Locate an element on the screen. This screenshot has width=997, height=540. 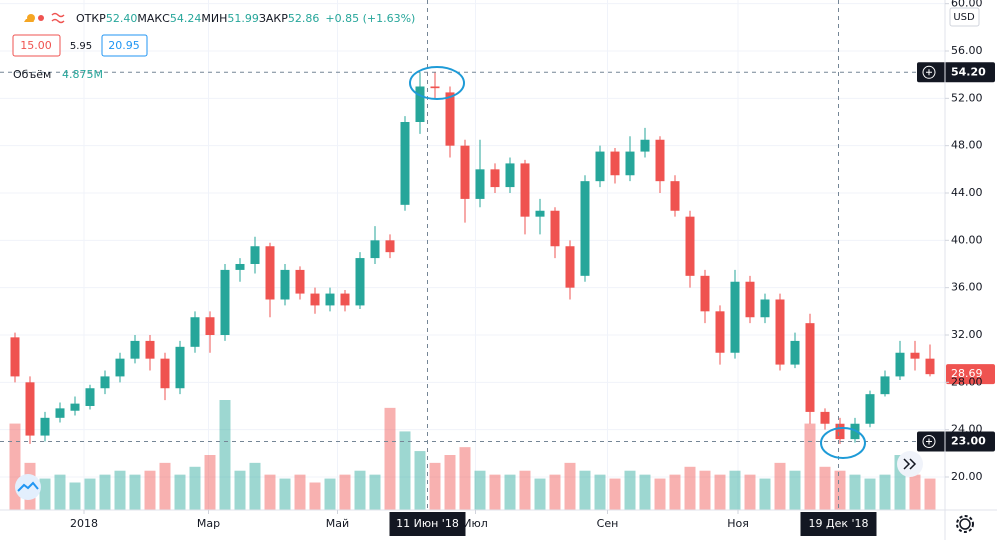
last-price-box is located at coordinates (970, 374).